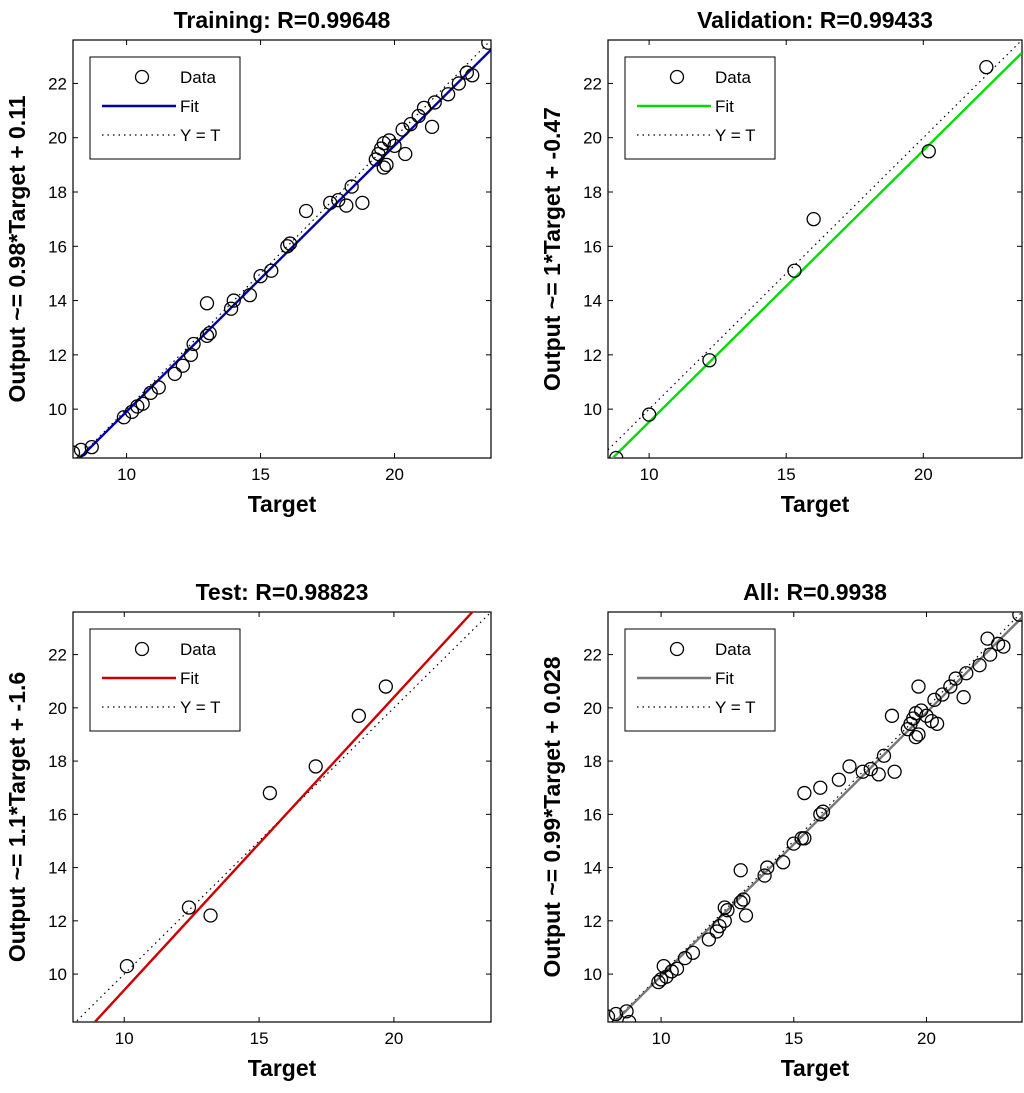 Image resolution: width=1024 pixels, height=1093 pixels. What do you see at coordinates (259, 1038) in the screenshot?
I see `test-x-tick-label: 15` at bounding box center [259, 1038].